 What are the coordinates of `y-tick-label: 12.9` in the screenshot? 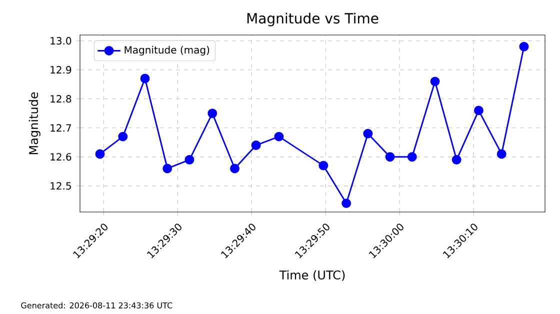 It's located at (61, 70).